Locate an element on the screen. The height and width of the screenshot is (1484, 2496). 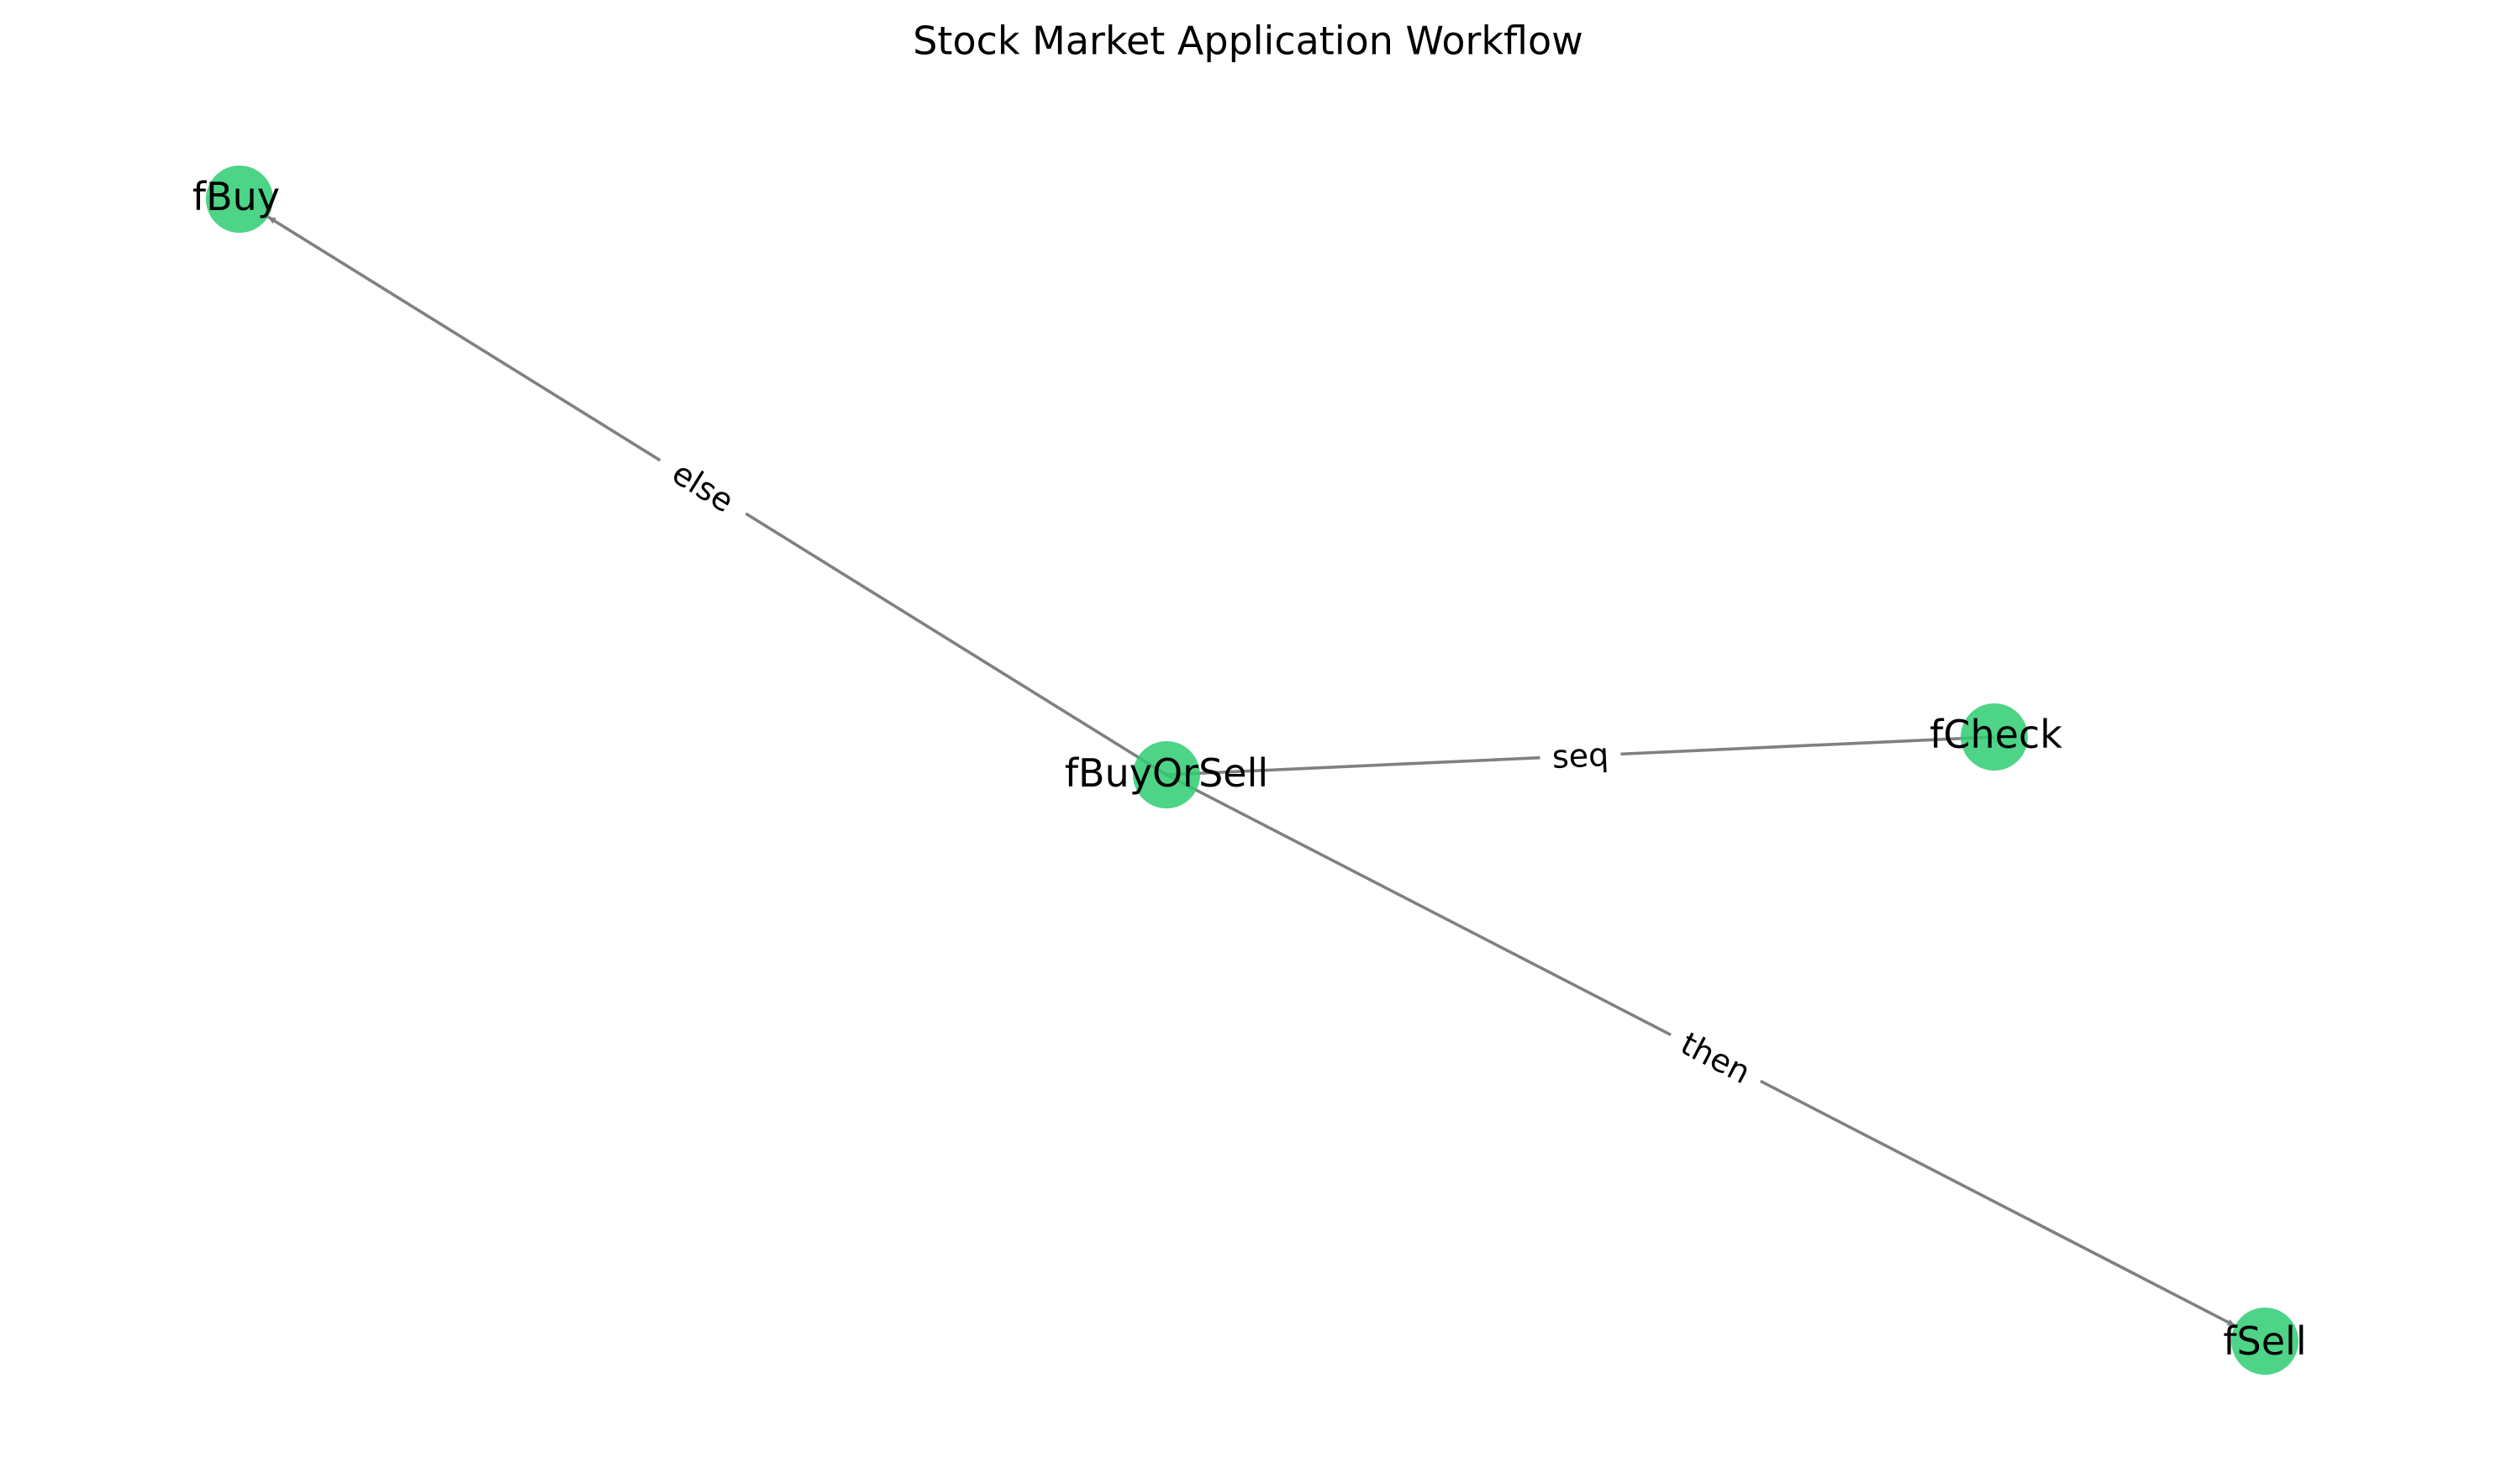
node-fCheck is located at coordinates (1994, 737).